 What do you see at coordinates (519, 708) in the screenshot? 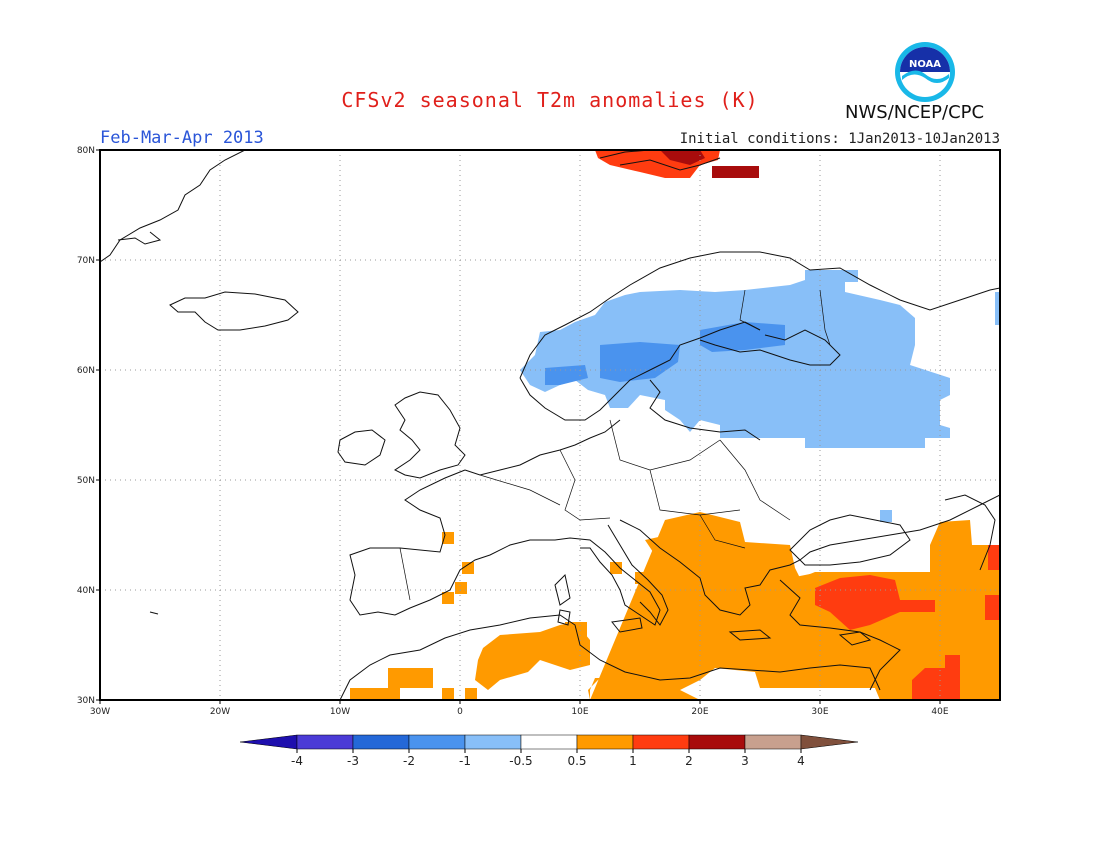
I see `longitude-labels: 30W 20W 10W 0 10E 20E 30E 40E` at bounding box center [519, 708].